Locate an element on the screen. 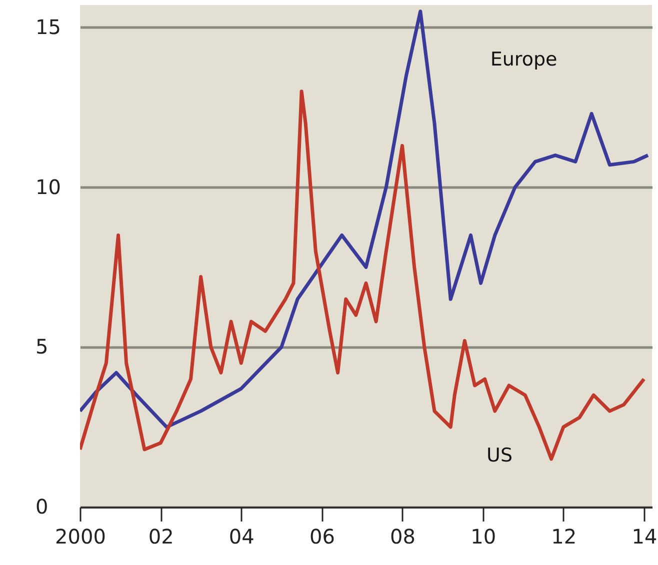  x-tick-label: 06 is located at coordinates (322, 536).